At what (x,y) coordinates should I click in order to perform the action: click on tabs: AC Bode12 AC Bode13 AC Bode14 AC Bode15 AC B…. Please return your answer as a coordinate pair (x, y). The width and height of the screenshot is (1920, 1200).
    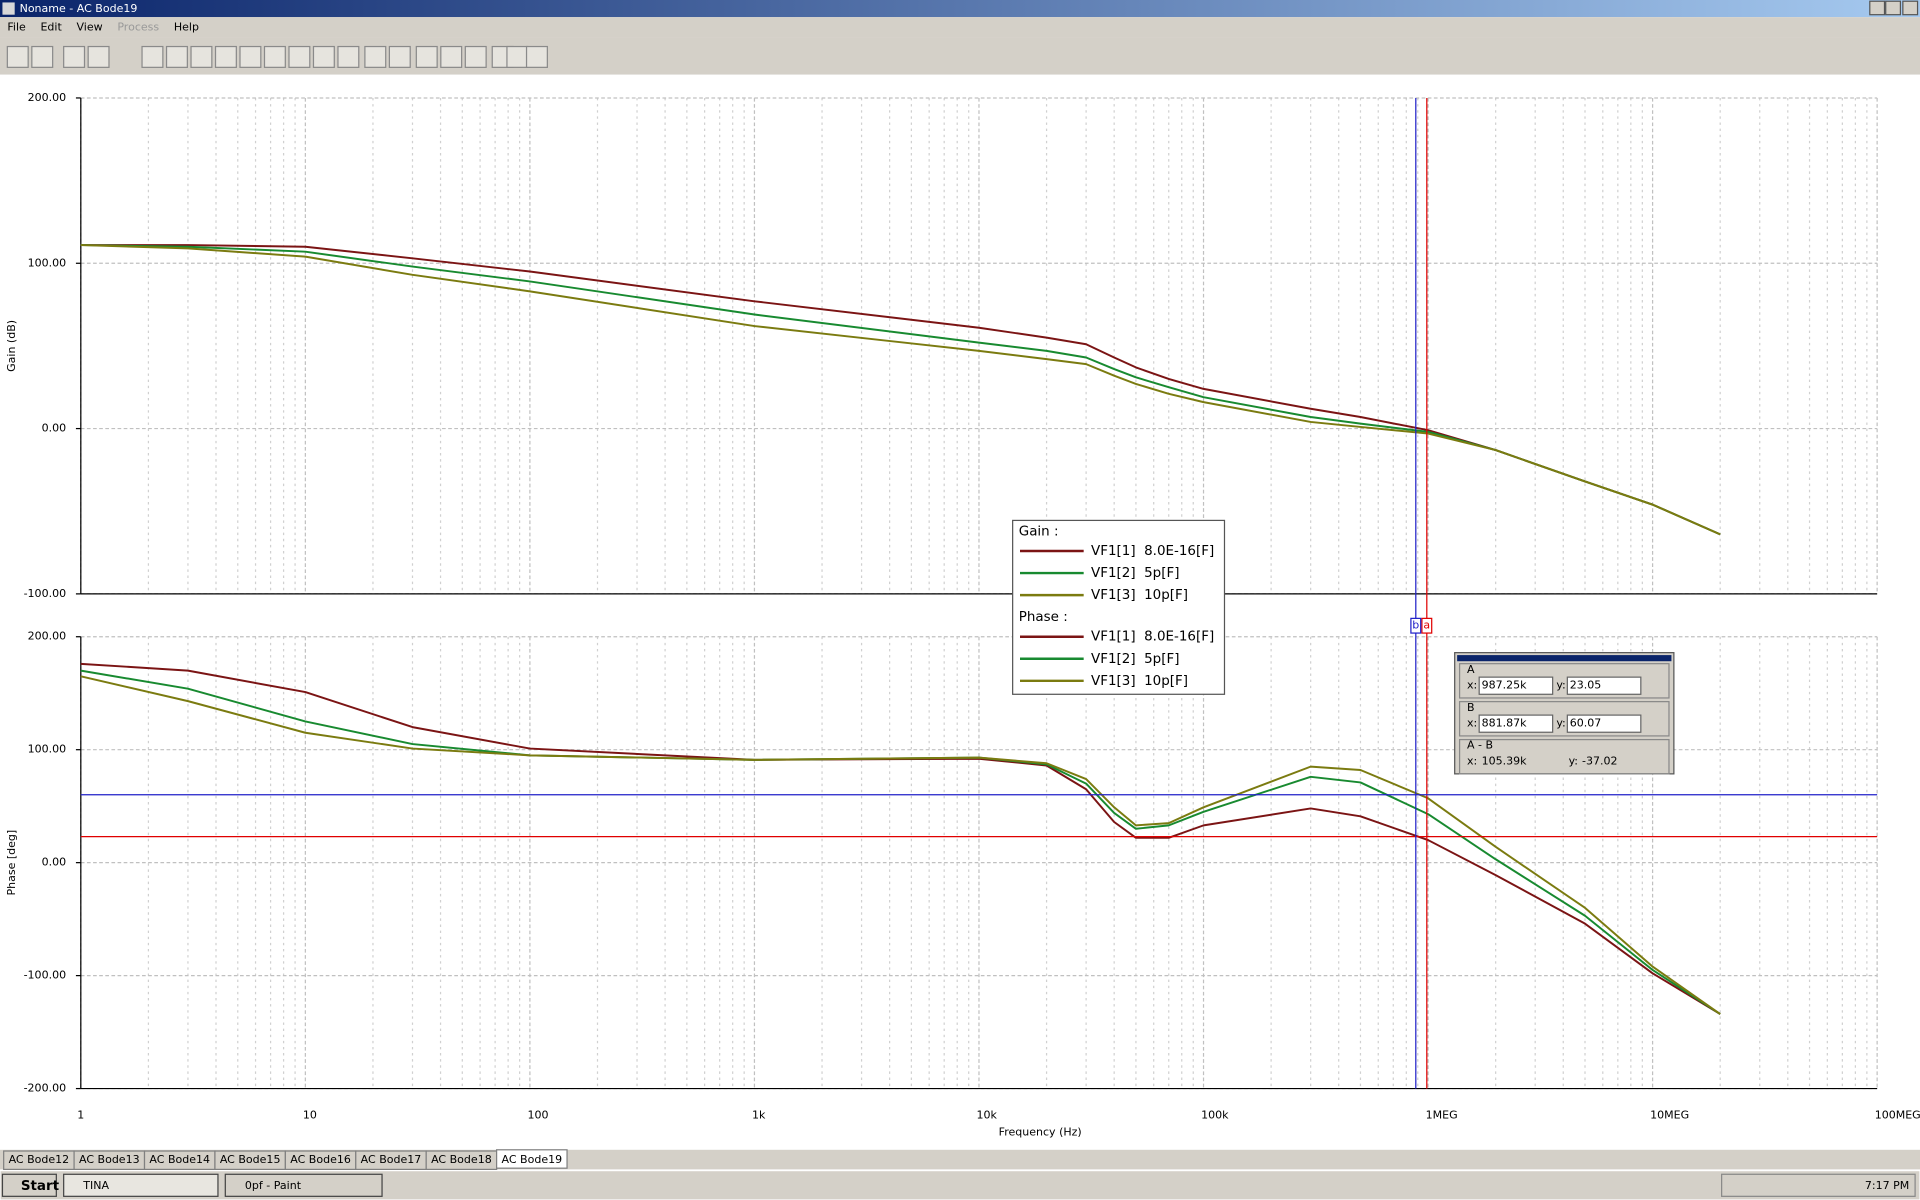
    Looking at the image, I should click on (285, 1159).